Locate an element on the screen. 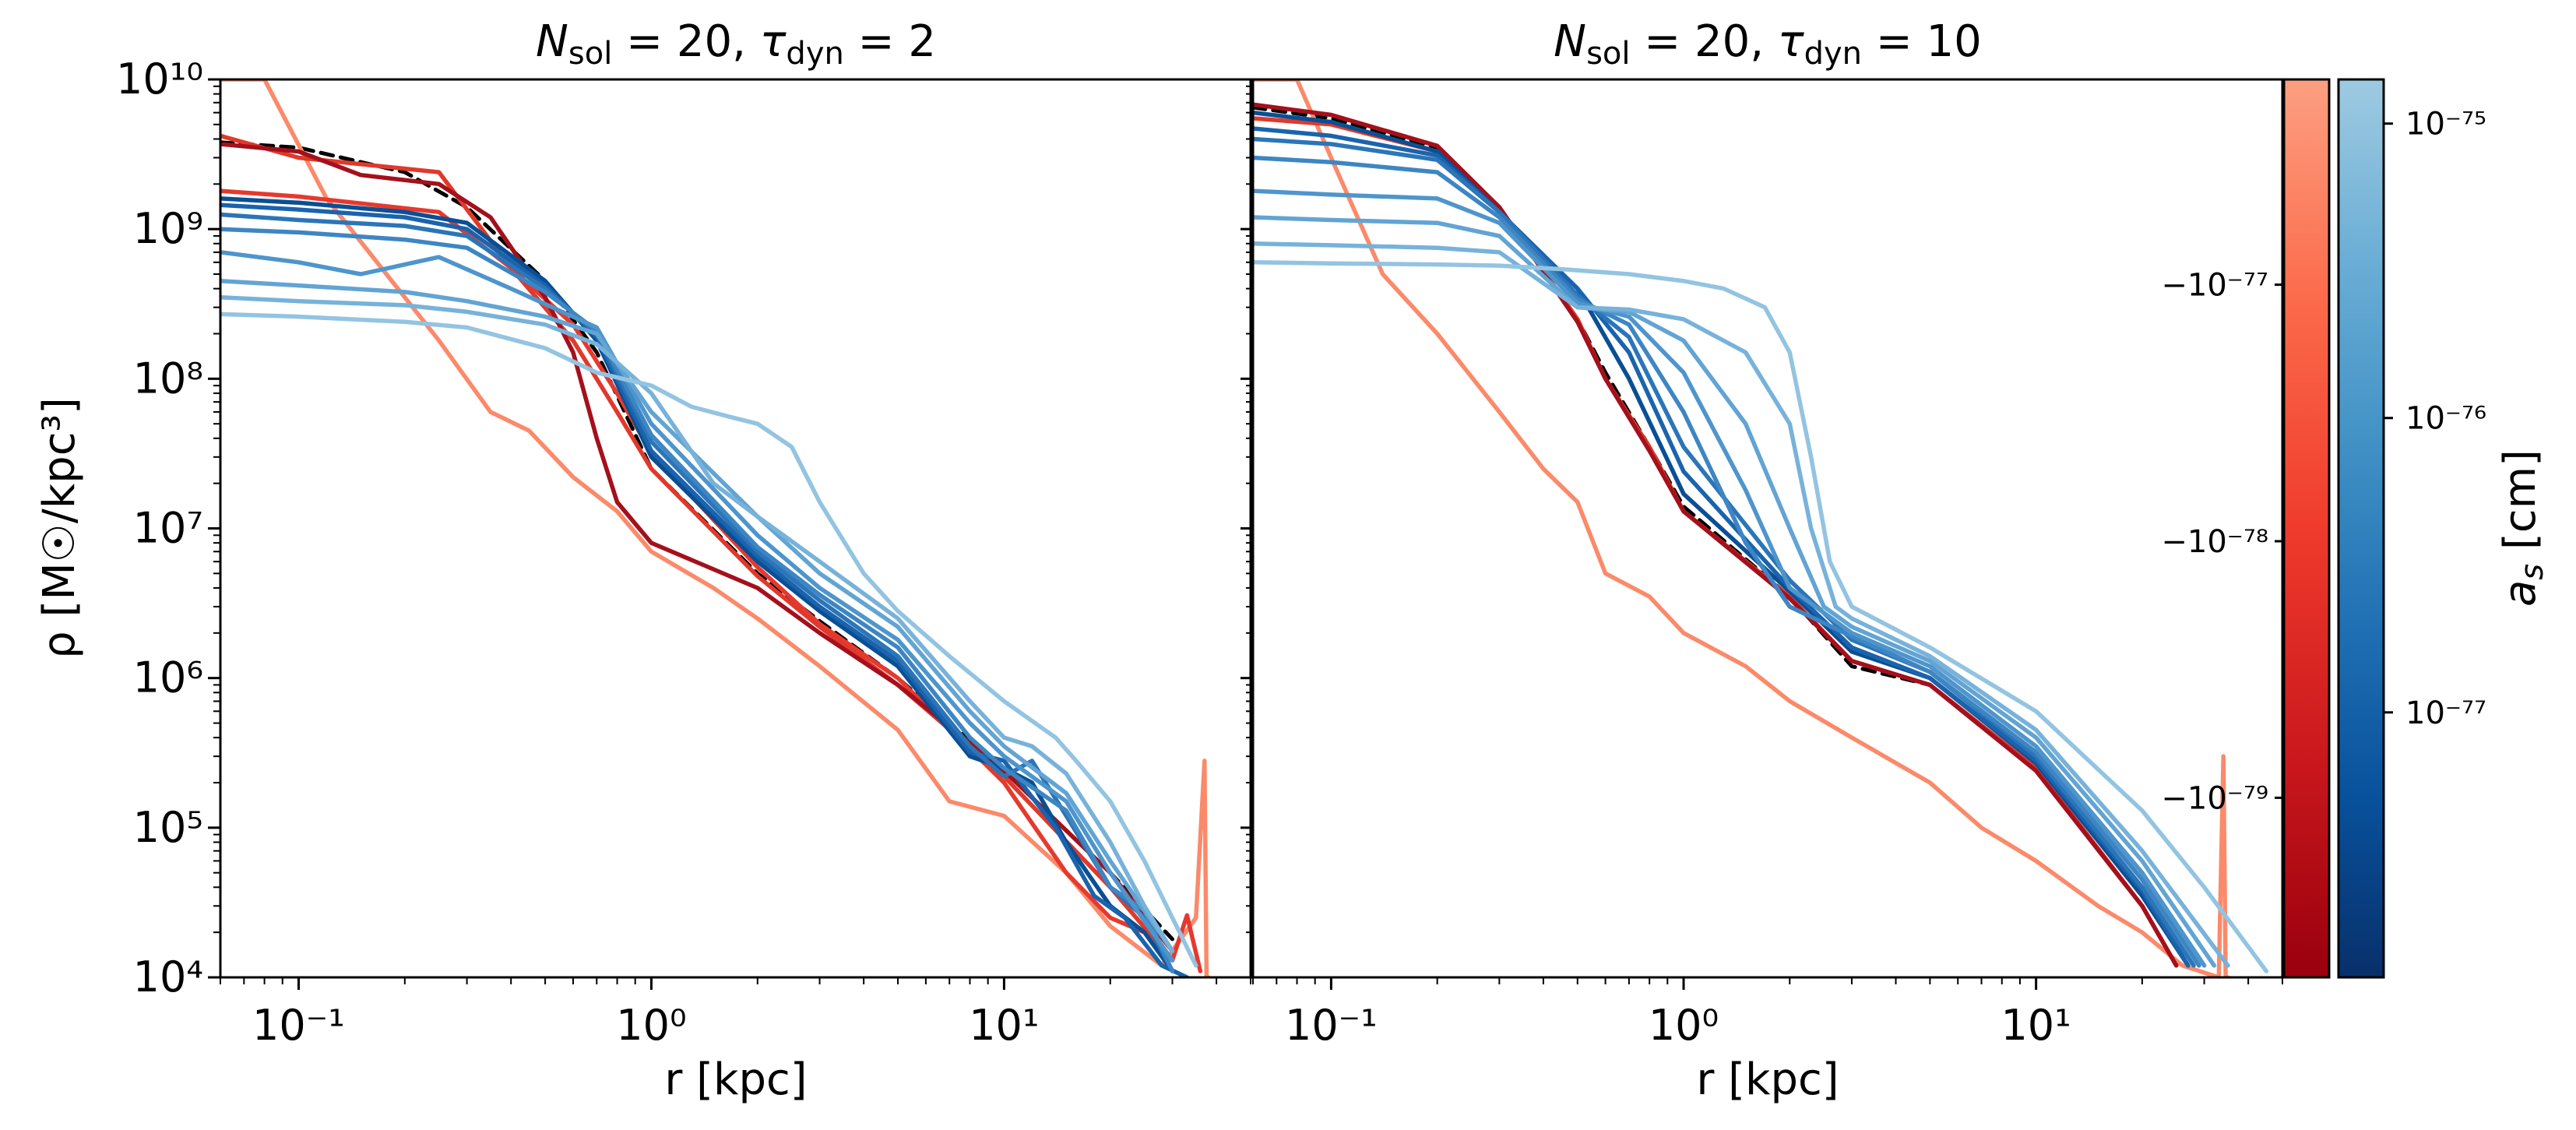  cbar-label-sub: s is located at coordinates (2532, 572).